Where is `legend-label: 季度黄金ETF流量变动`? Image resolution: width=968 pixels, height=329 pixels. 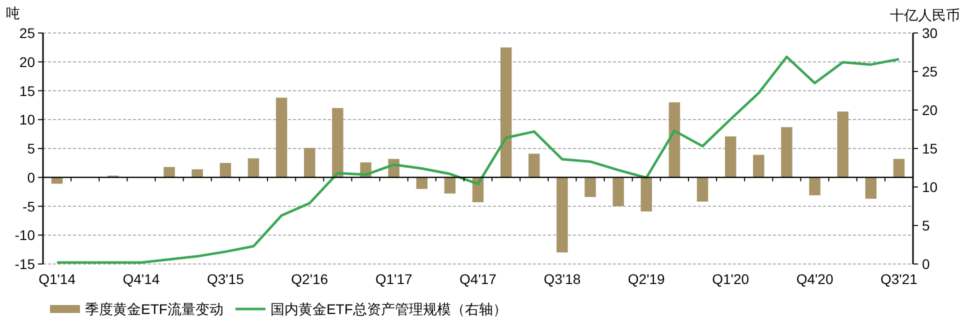
legend-label: 季度黄金ETF流量变动 is located at coordinates (154, 309).